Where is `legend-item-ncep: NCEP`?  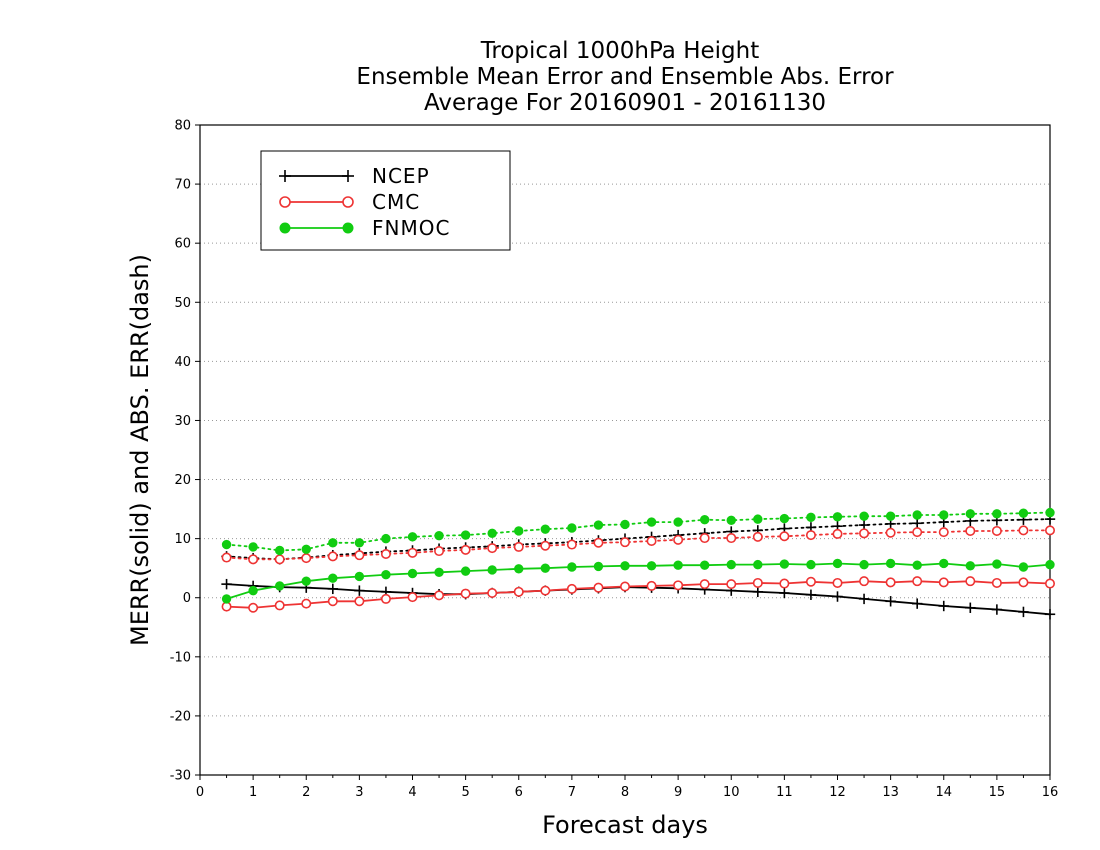
legend-item-ncep: NCEP is located at coordinates (354, 176).